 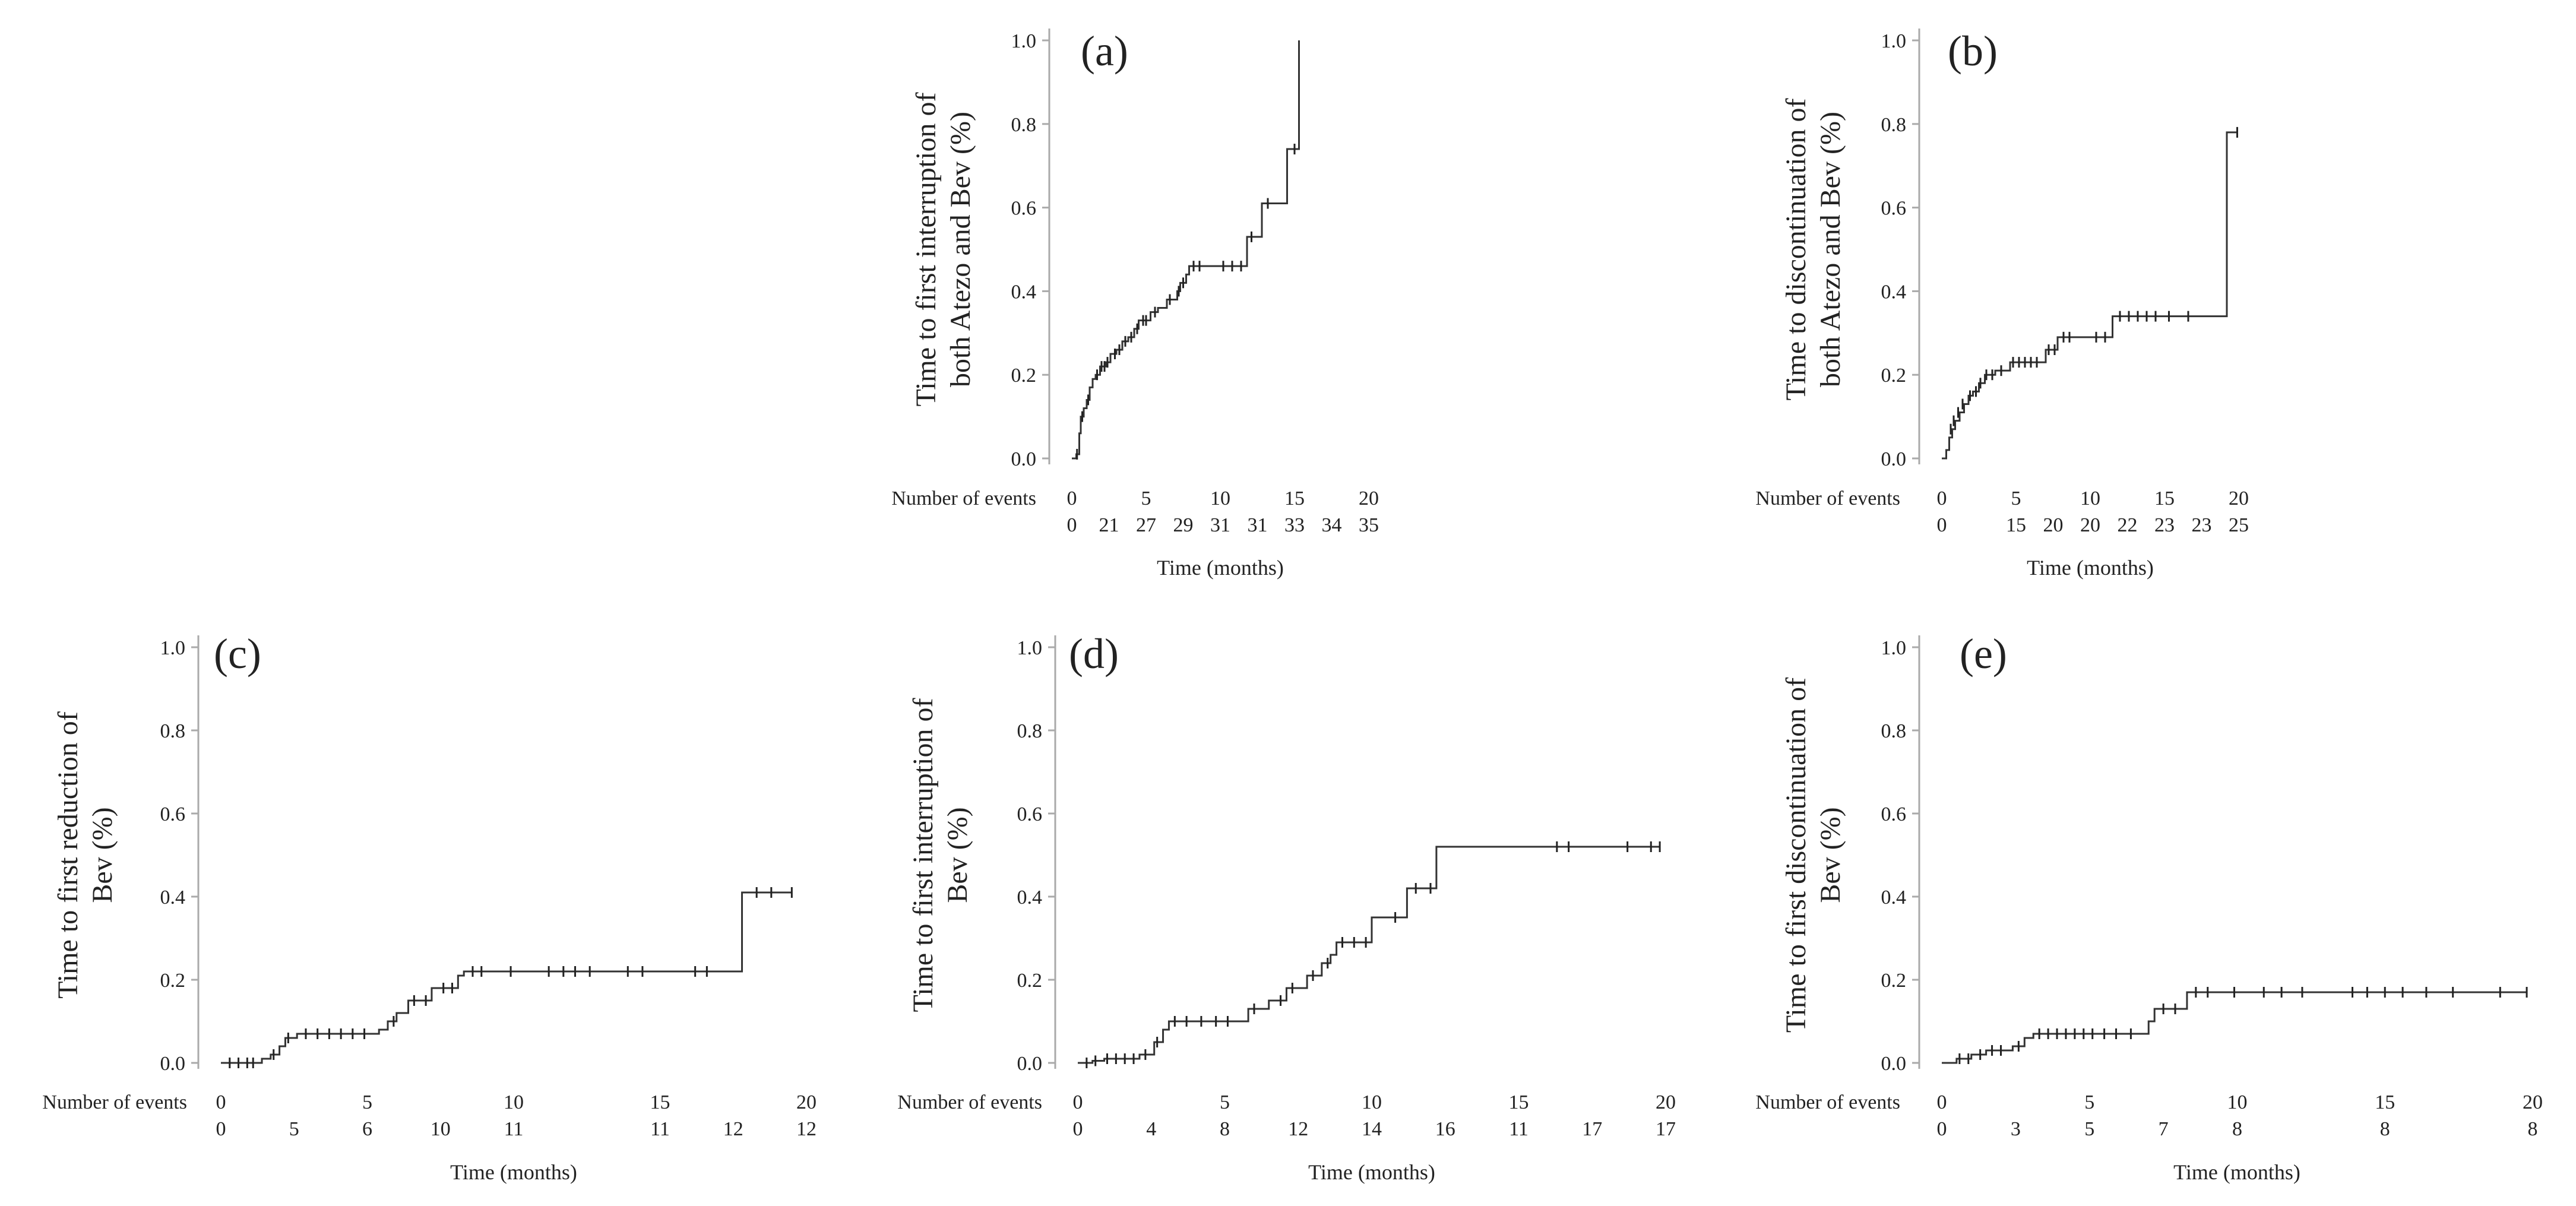 What do you see at coordinates (1372, 1129) in the screenshot?
I see `event-count: 14` at bounding box center [1372, 1129].